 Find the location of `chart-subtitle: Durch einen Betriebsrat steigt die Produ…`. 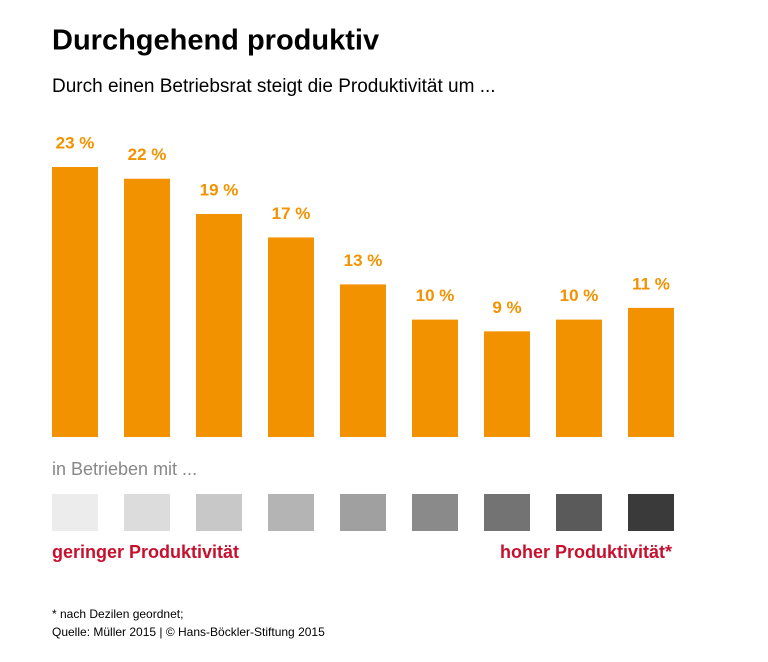

chart-subtitle: Durch einen Betriebsrat steigt die Produ… is located at coordinates (274, 86).